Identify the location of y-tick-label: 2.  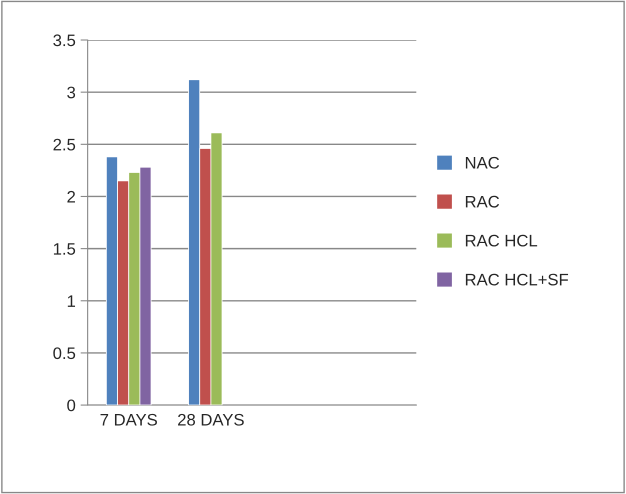
(71, 196).